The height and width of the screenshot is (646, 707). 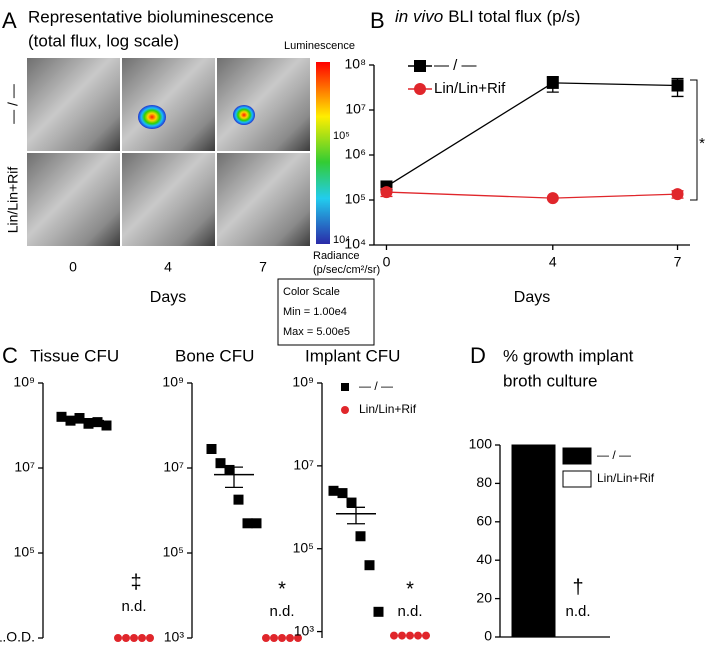 What do you see at coordinates (455, 65) in the screenshot?
I see `legend-label: — / —` at bounding box center [455, 65].